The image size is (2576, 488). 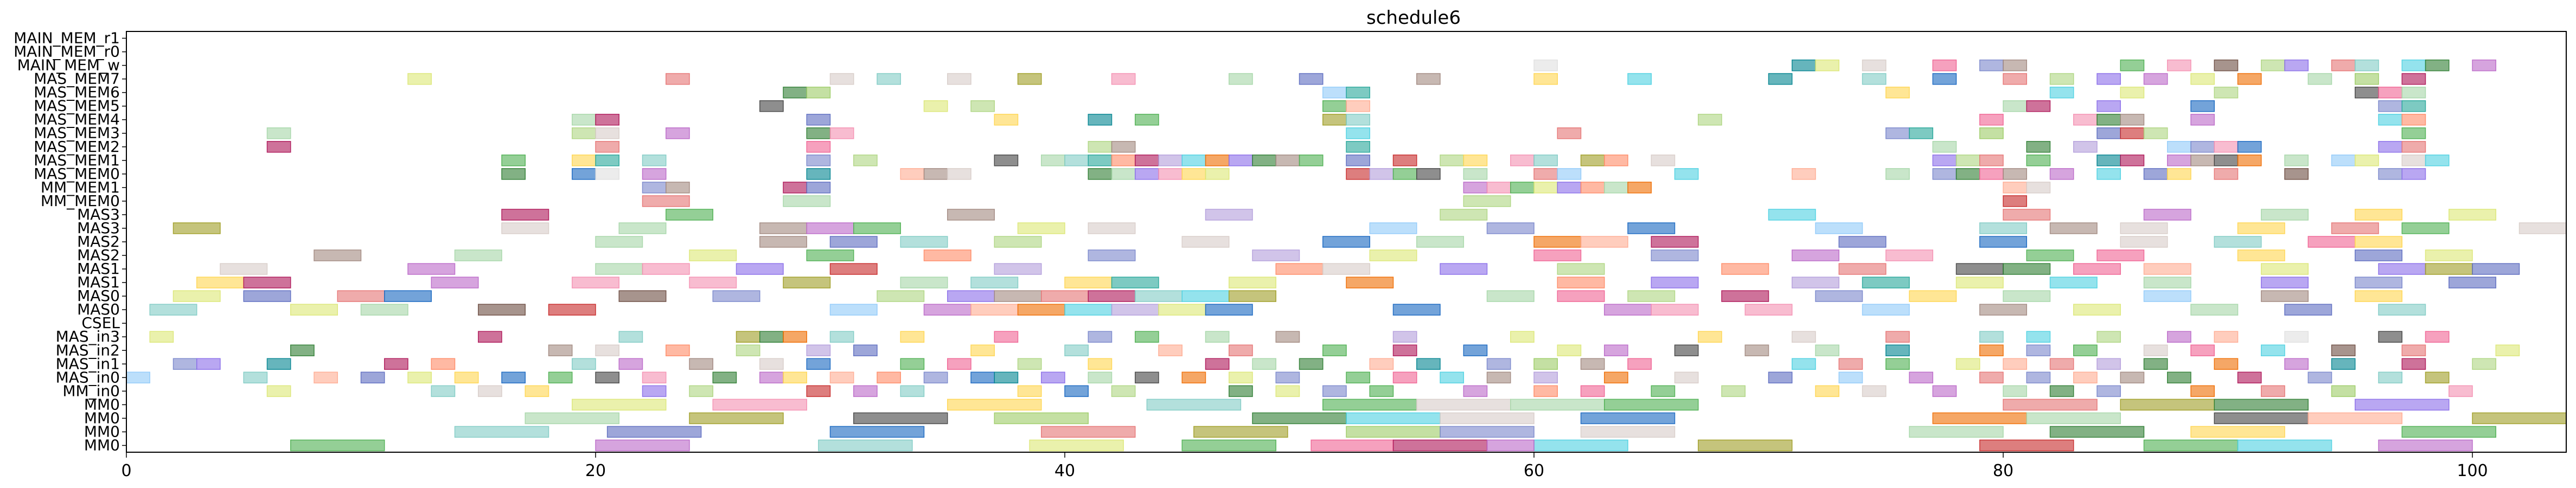 What do you see at coordinates (1304, 466) in the screenshot?
I see `x-axis: 0 20 40 60 80 100` at bounding box center [1304, 466].